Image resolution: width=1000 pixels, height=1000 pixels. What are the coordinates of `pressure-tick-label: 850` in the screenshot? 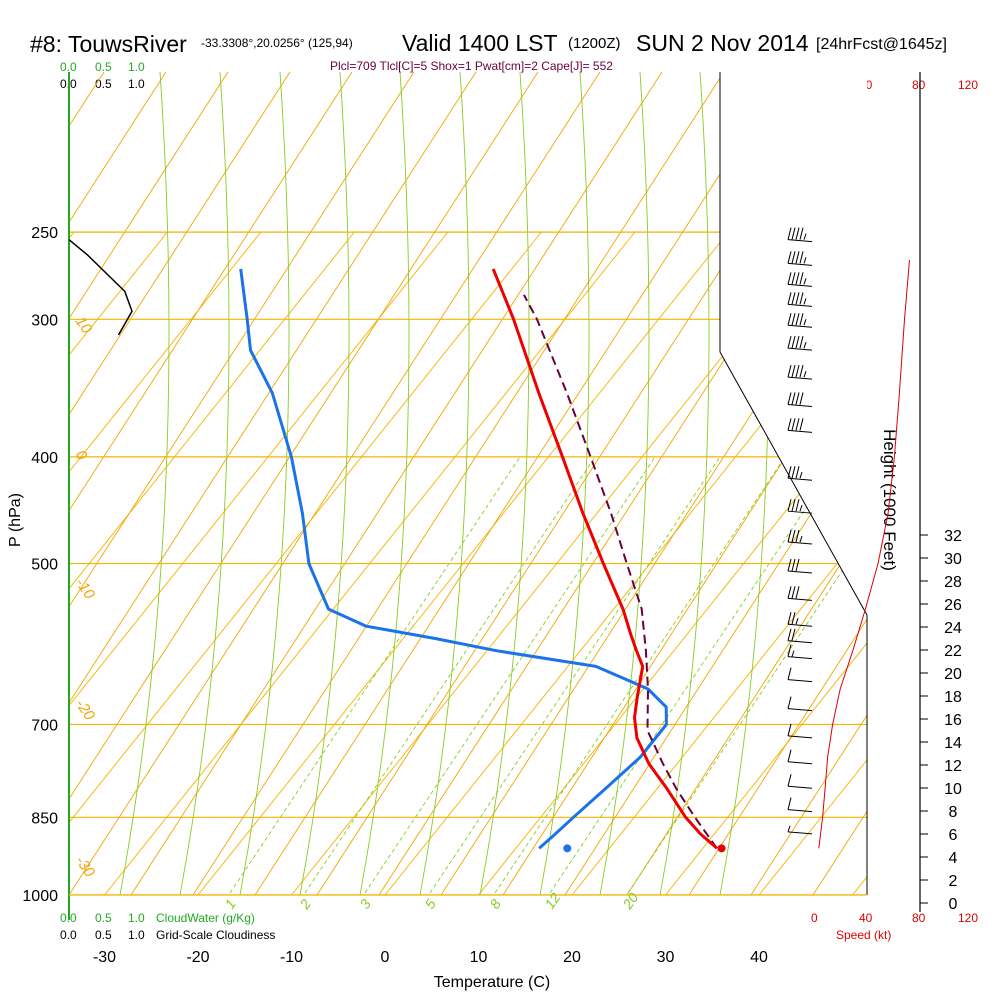 It's located at (44, 818).